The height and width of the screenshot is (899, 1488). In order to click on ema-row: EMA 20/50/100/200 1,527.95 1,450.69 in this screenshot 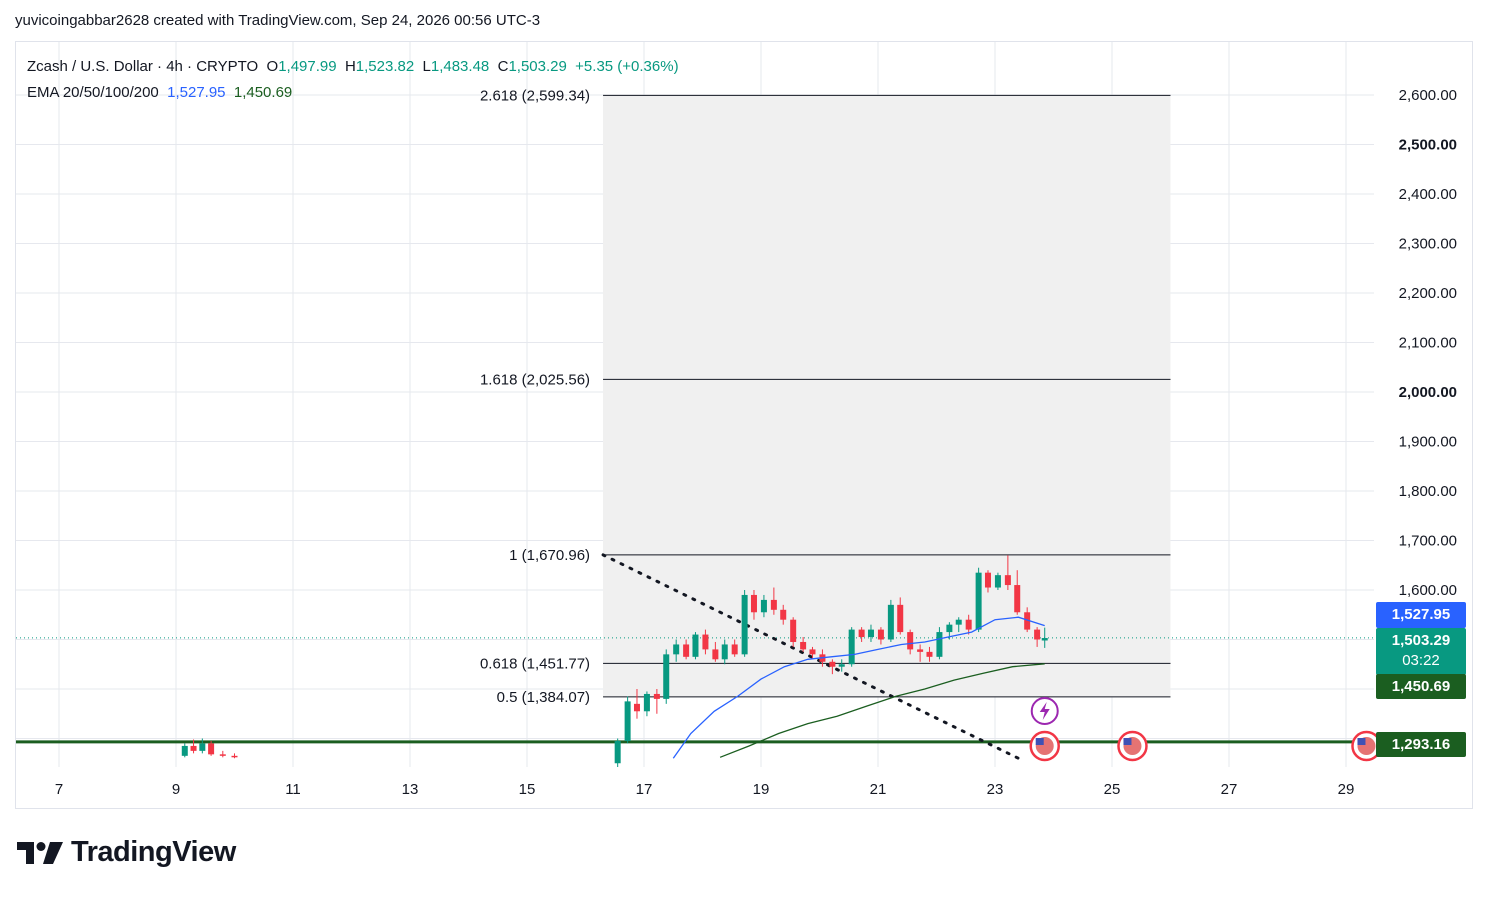, I will do `click(353, 93)`.